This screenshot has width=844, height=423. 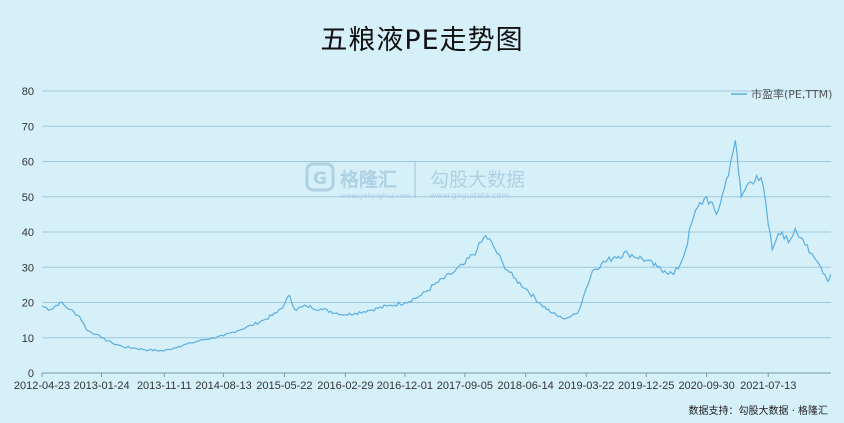 What do you see at coordinates (791, 94) in the screenshot?
I see `legend-label: 市盈率(PE,TTM)` at bounding box center [791, 94].